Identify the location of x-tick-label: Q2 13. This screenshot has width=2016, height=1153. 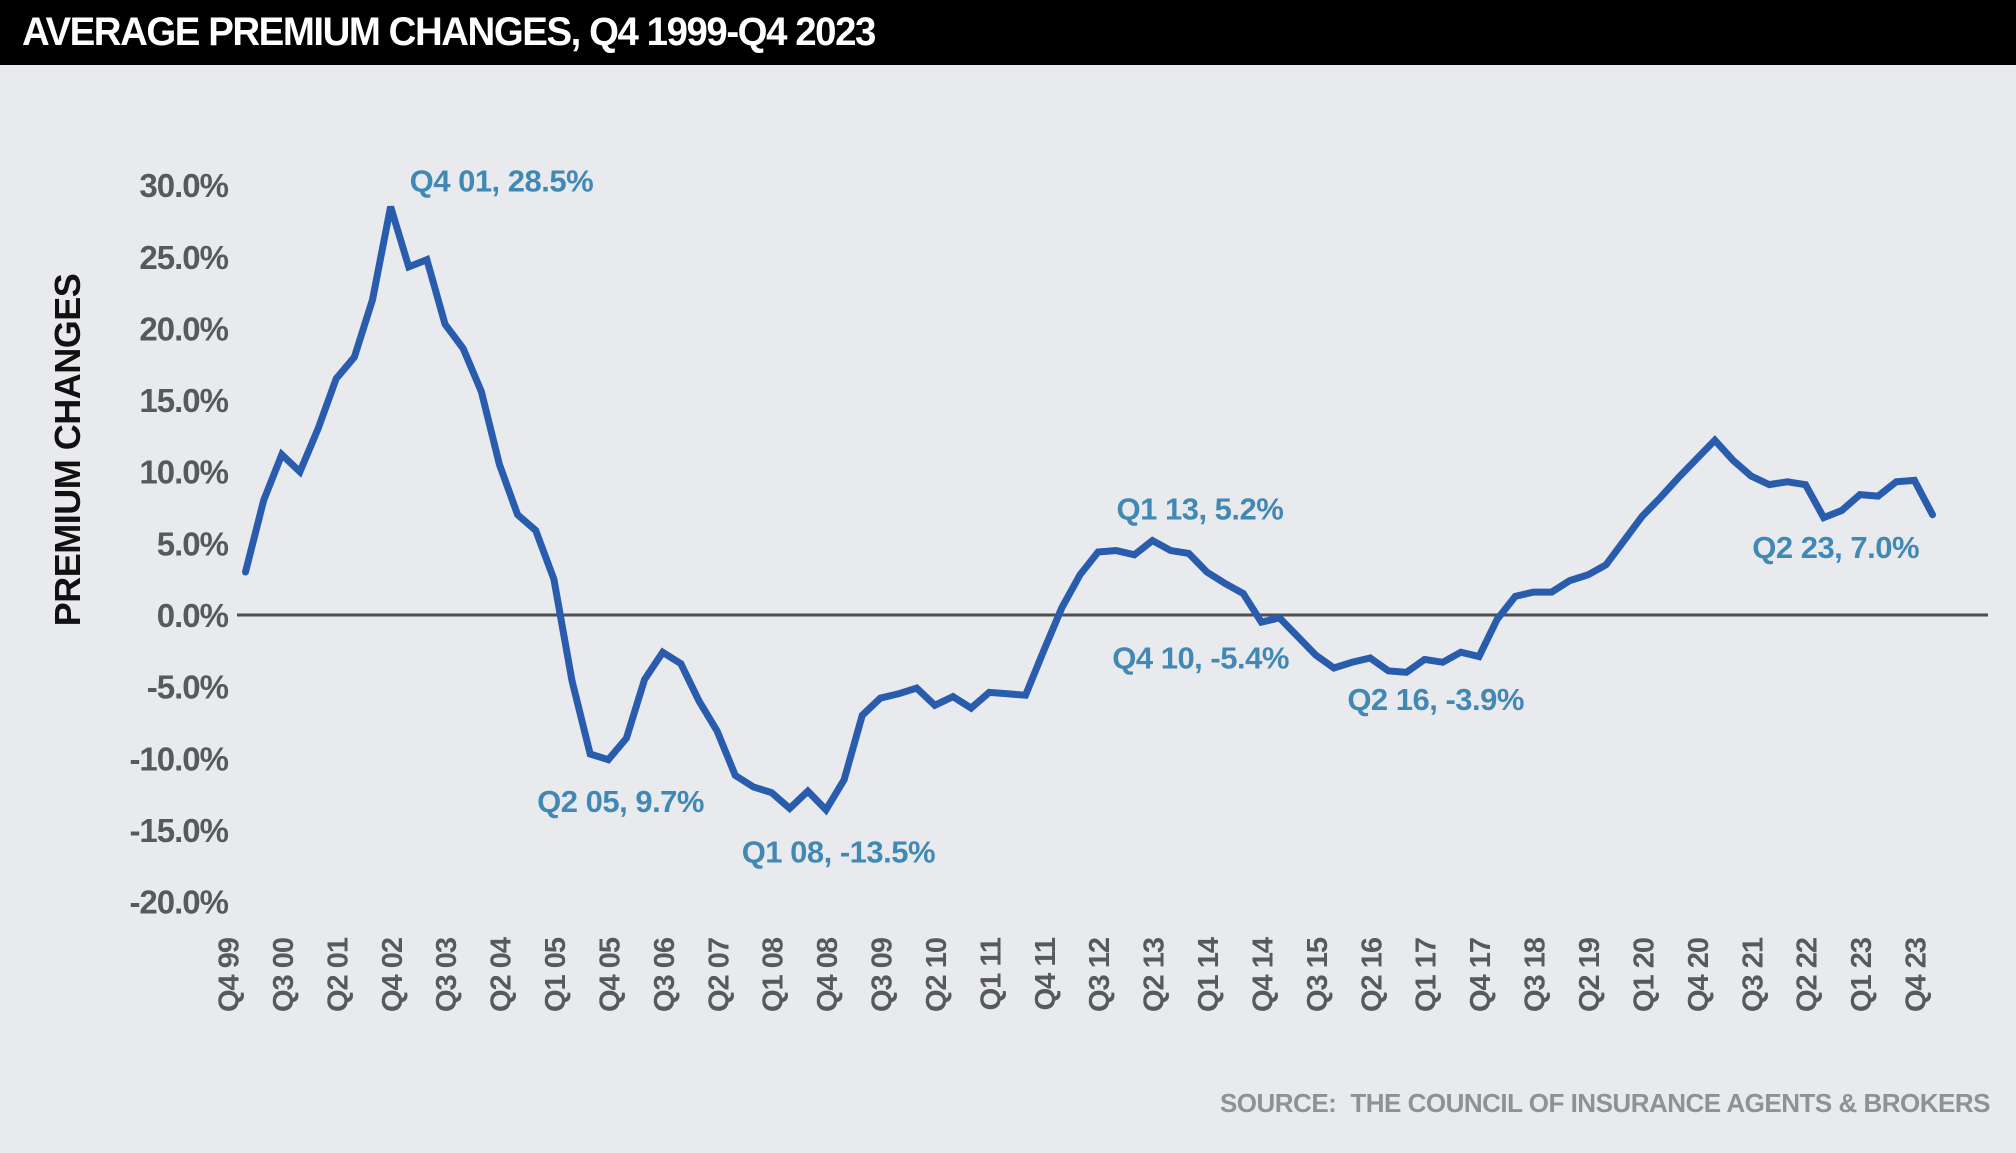
(1155, 974).